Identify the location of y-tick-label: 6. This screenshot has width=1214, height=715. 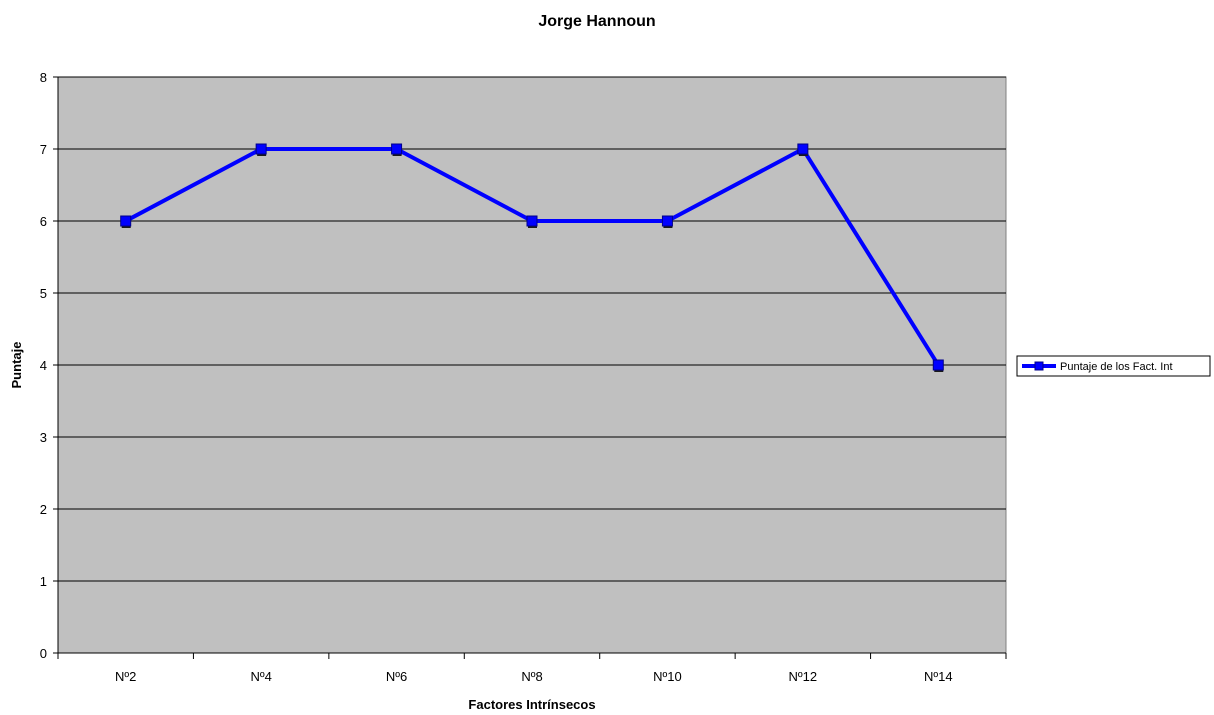
(43, 221).